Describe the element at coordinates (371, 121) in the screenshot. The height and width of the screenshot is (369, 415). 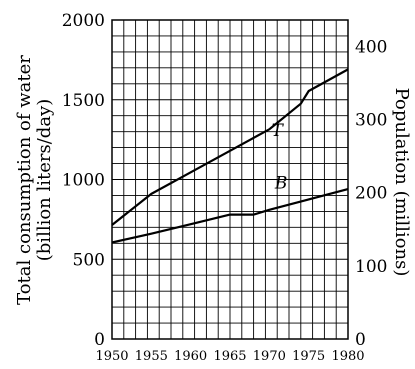
I see `y-right-tick-label: 300` at that location.